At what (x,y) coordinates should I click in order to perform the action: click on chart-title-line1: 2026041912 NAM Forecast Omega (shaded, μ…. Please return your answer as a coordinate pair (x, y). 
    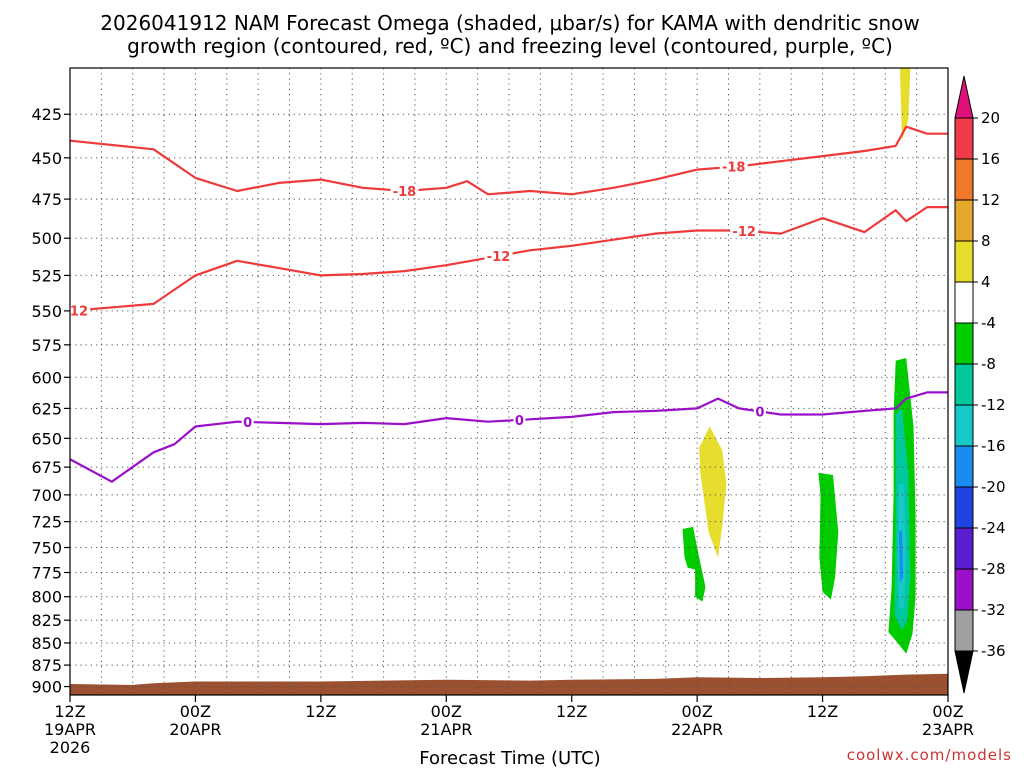
    Looking at the image, I should click on (509, 23).